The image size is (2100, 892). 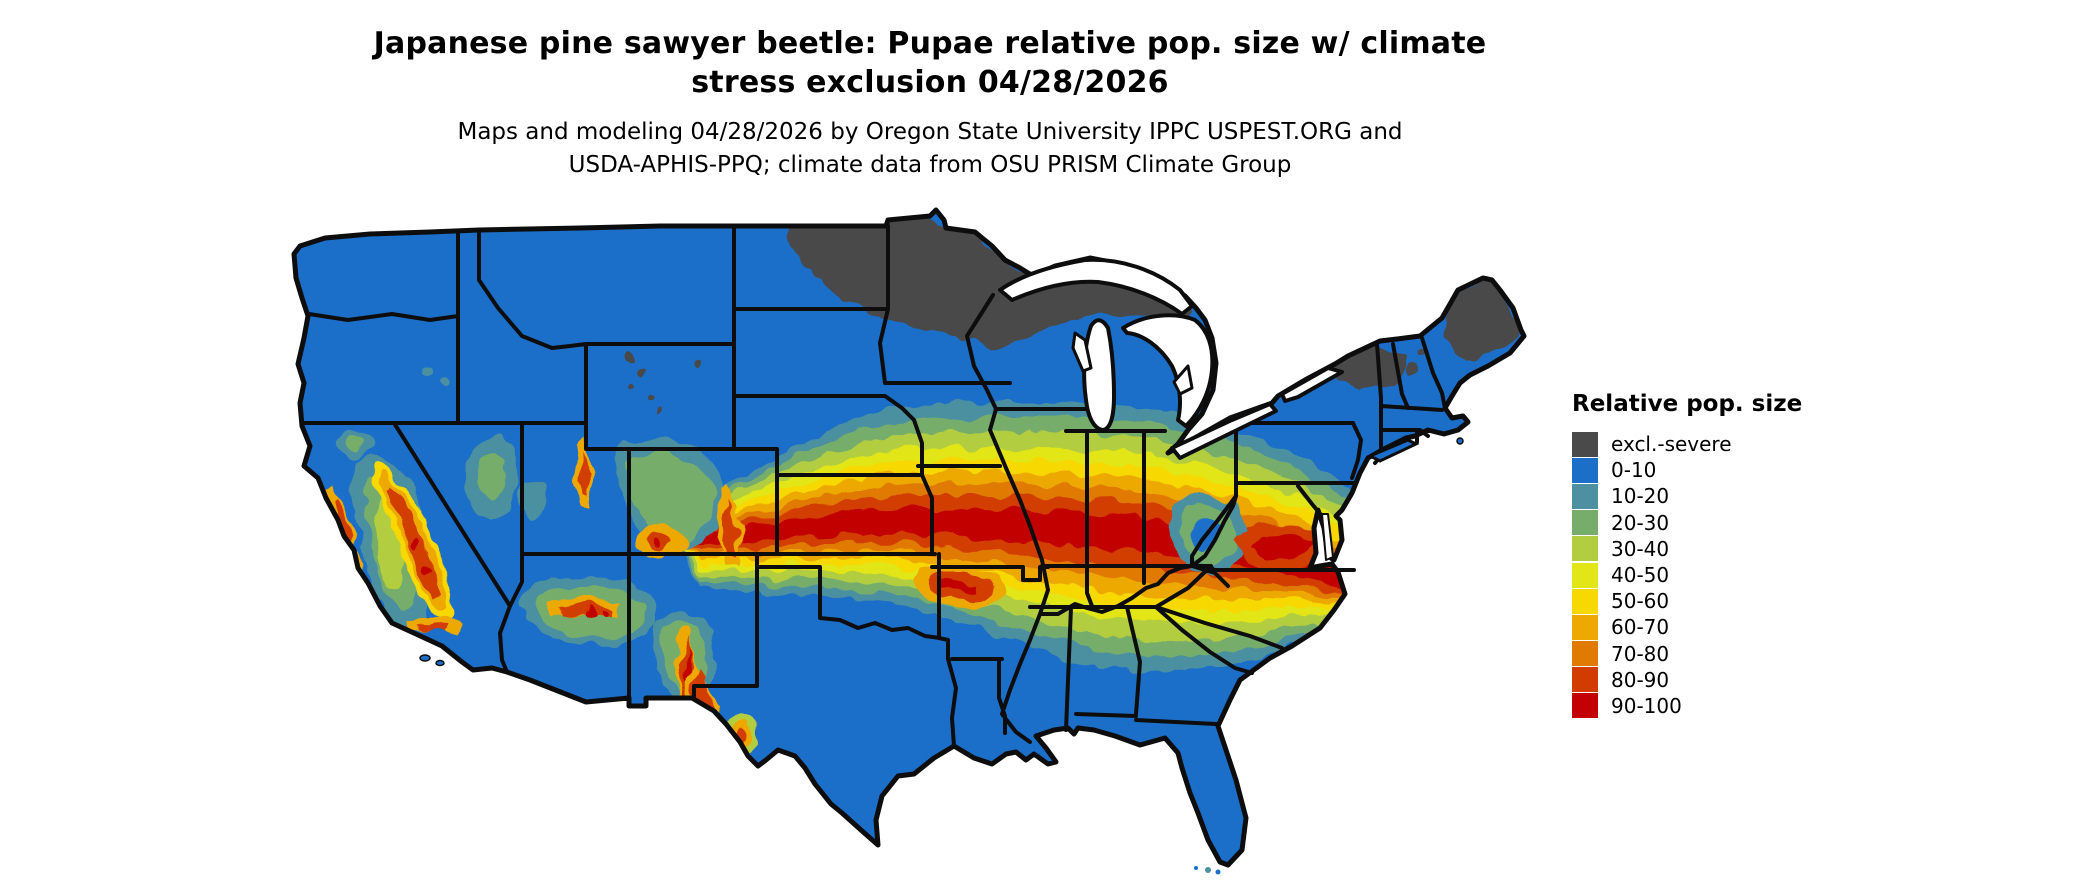 What do you see at coordinates (492, 476) in the screenshot?
I see `nevada-green` at bounding box center [492, 476].